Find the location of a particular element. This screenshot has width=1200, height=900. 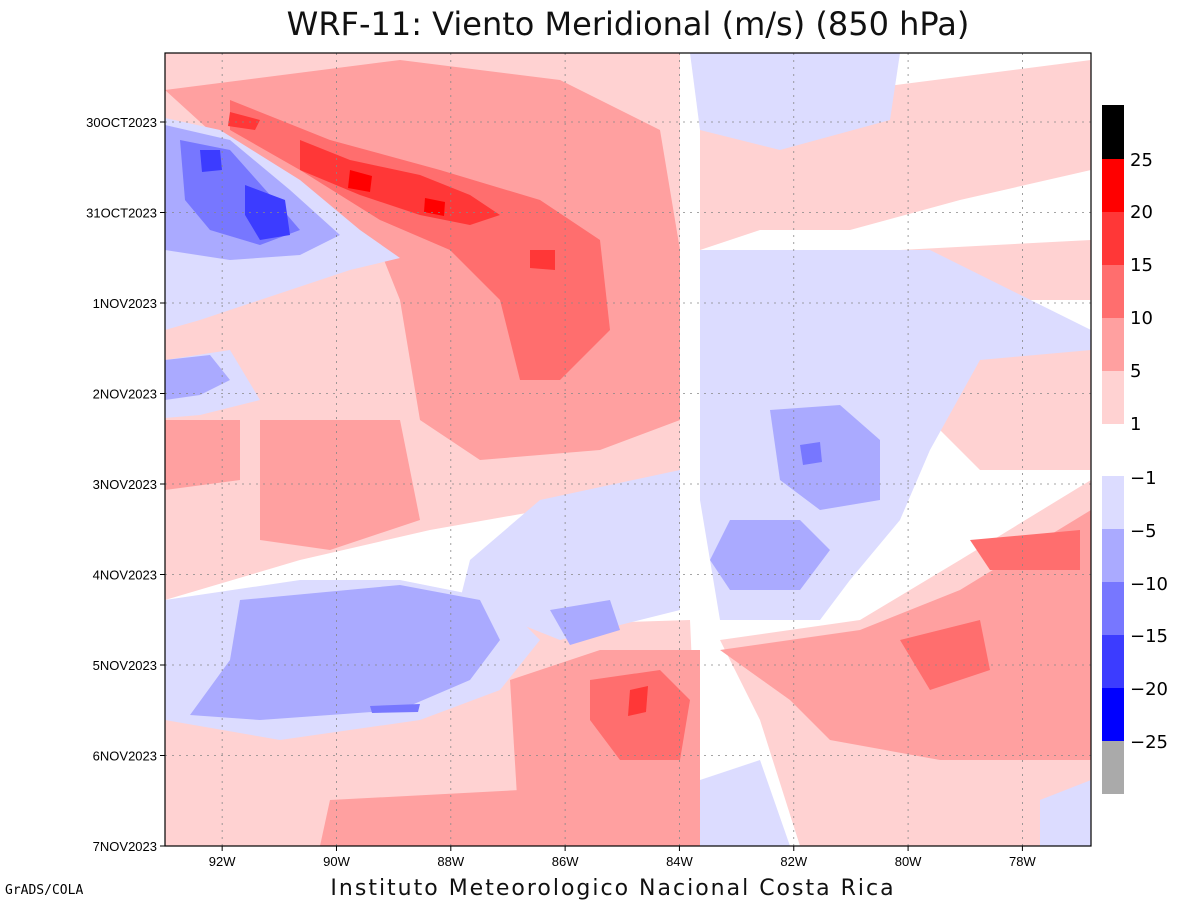

y-tick-label-4NOV2023: 4NOV2023 is located at coordinates (125, 575).